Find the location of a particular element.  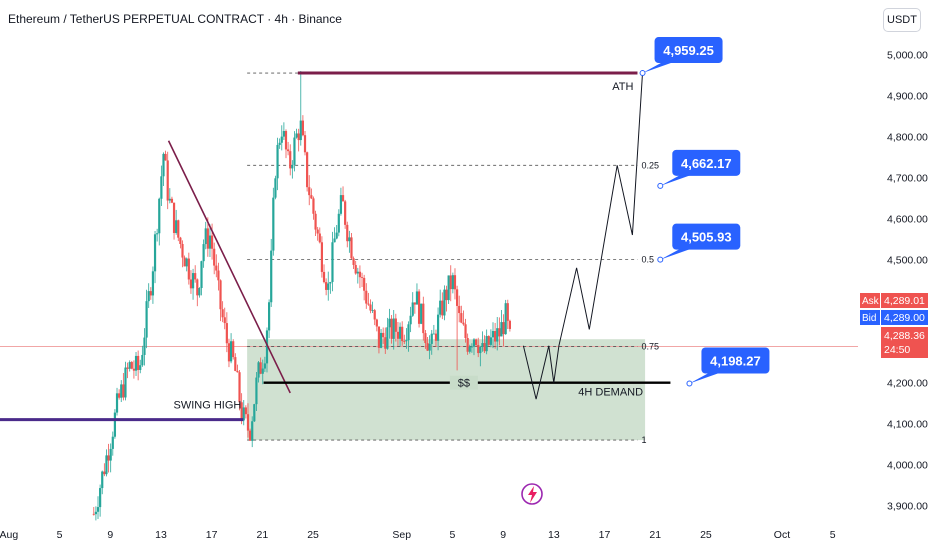

lightning-icon is located at coordinates (532, 494).